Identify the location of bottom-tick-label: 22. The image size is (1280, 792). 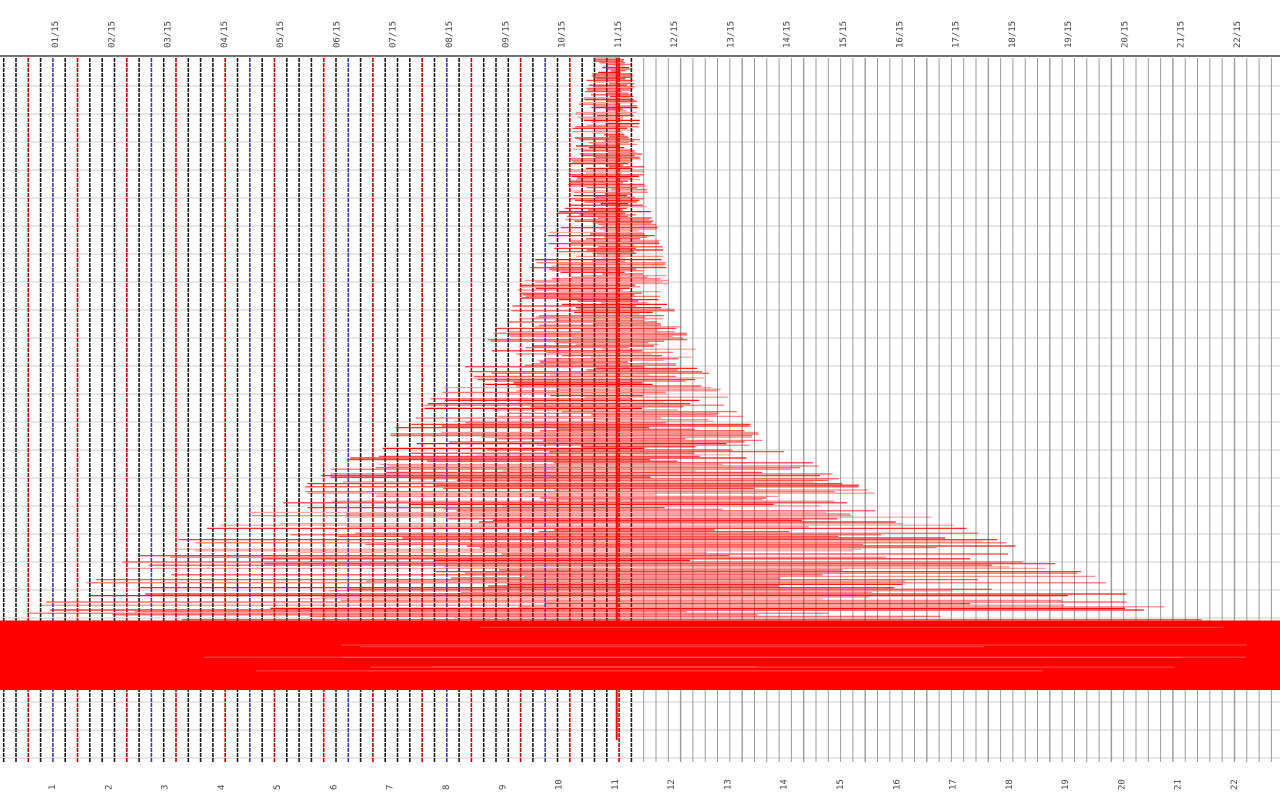
(1235, 784).